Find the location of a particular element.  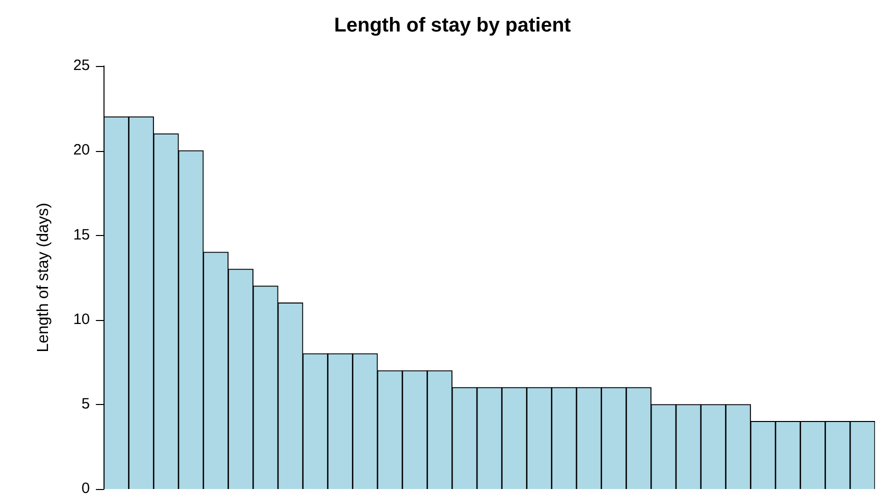

y-tick-label: 15 is located at coordinates (81, 235).